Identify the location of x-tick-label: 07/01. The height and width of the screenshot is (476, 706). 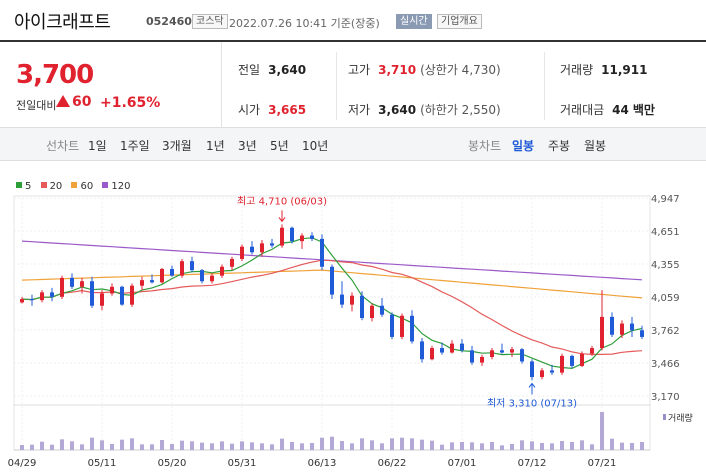
(462, 463).